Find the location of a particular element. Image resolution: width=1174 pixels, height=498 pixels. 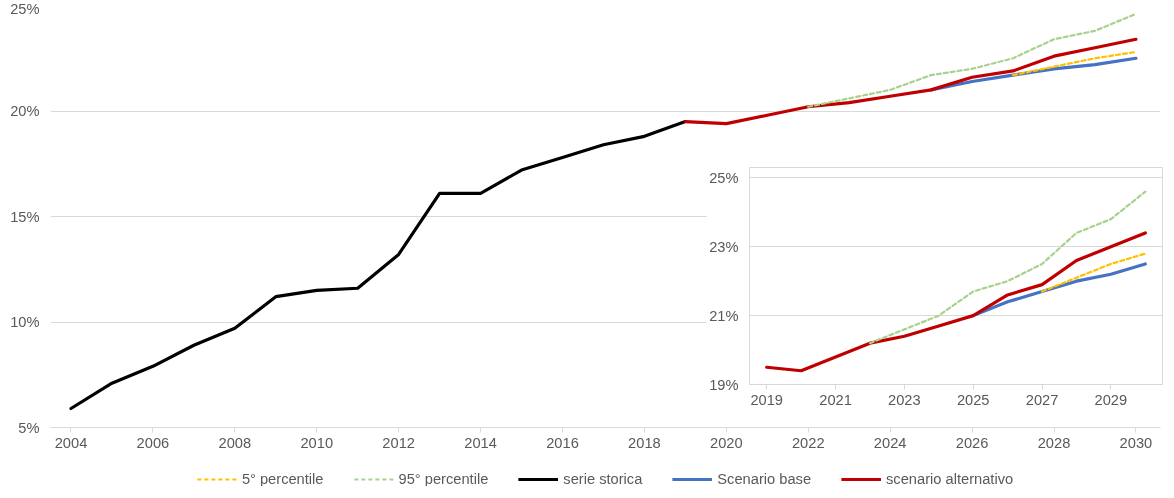

x-tick-label: 2012 is located at coordinates (398, 442).